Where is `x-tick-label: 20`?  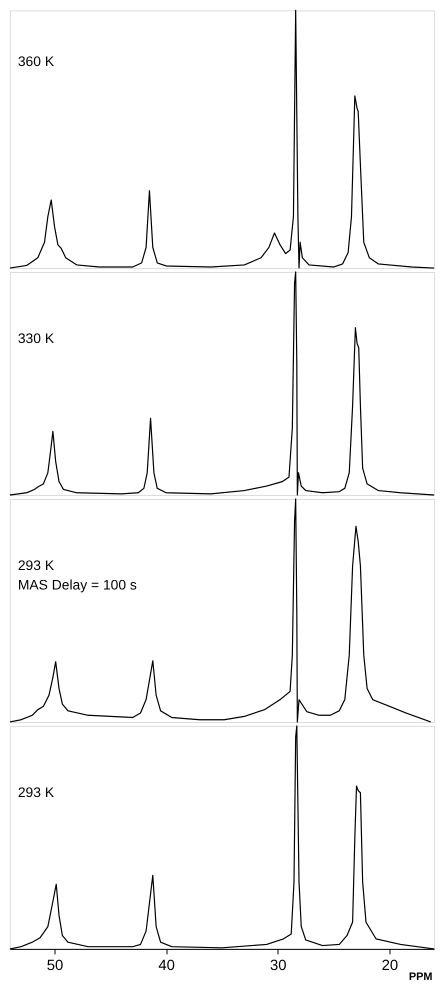
x-tick-label: 20 is located at coordinates (390, 966).